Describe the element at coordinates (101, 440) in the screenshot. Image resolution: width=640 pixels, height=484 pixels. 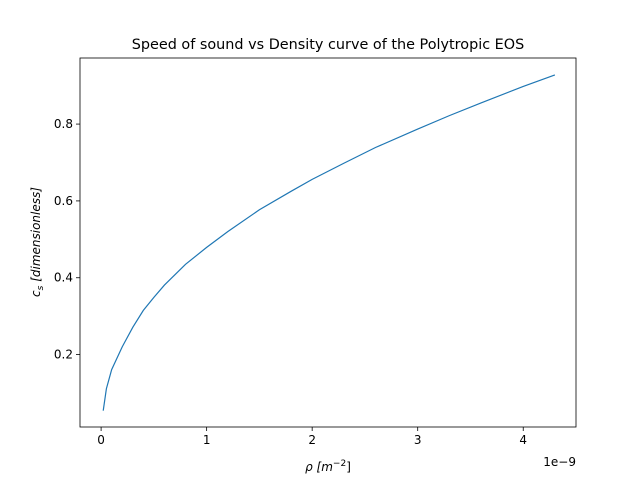
I see `x-tick-label: 0` at that location.